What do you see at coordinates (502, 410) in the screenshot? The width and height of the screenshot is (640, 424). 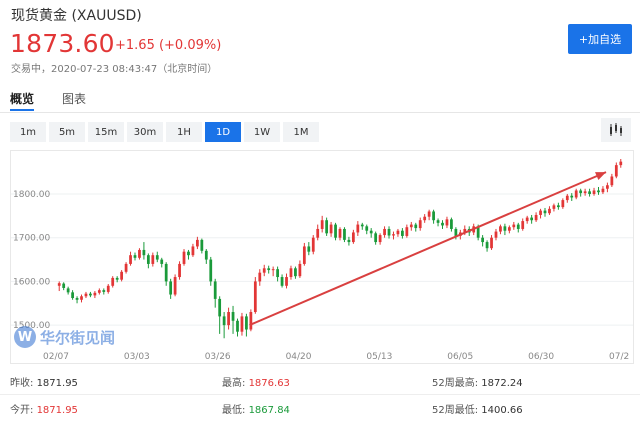 I see `week52-low-value: 1400.66` at bounding box center [502, 410].